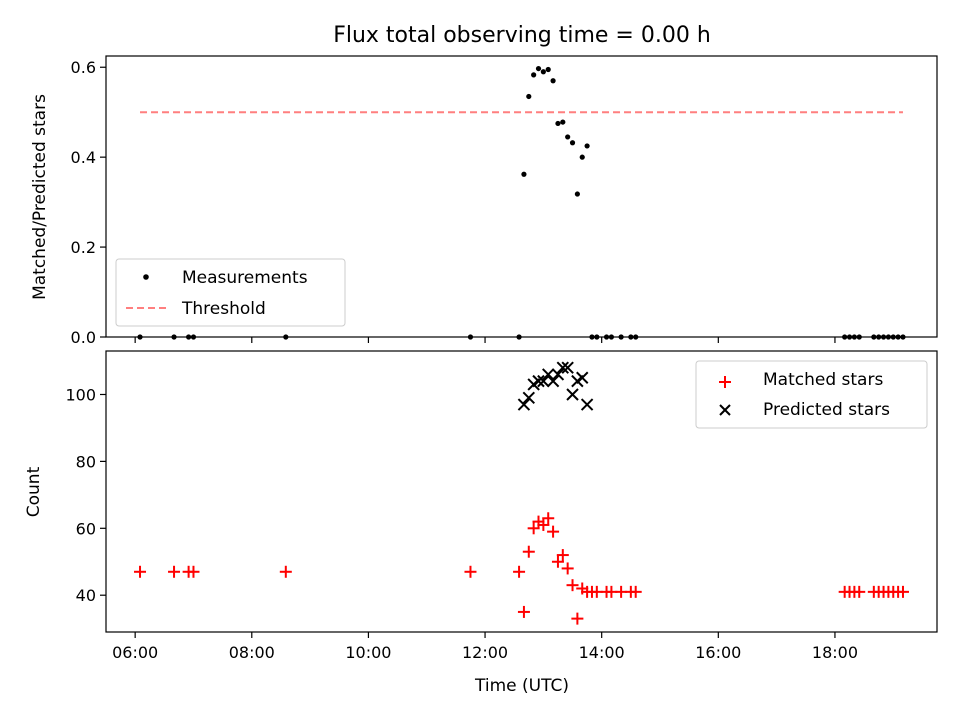  Describe the element at coordinates (85, 495) in the screenshot. I see `bottom-y-ticks: 40 60 80 100` at that location.